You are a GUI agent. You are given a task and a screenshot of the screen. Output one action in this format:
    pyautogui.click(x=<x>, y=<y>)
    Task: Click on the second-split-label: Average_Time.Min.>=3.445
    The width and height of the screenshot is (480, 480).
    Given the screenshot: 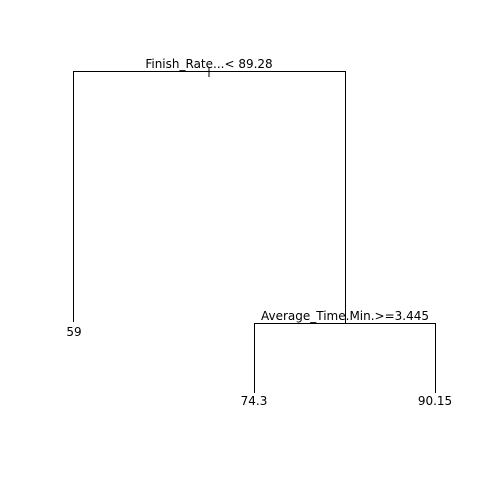 What is the action you would take?
    pyautogui.click(x=345, y=316)
    